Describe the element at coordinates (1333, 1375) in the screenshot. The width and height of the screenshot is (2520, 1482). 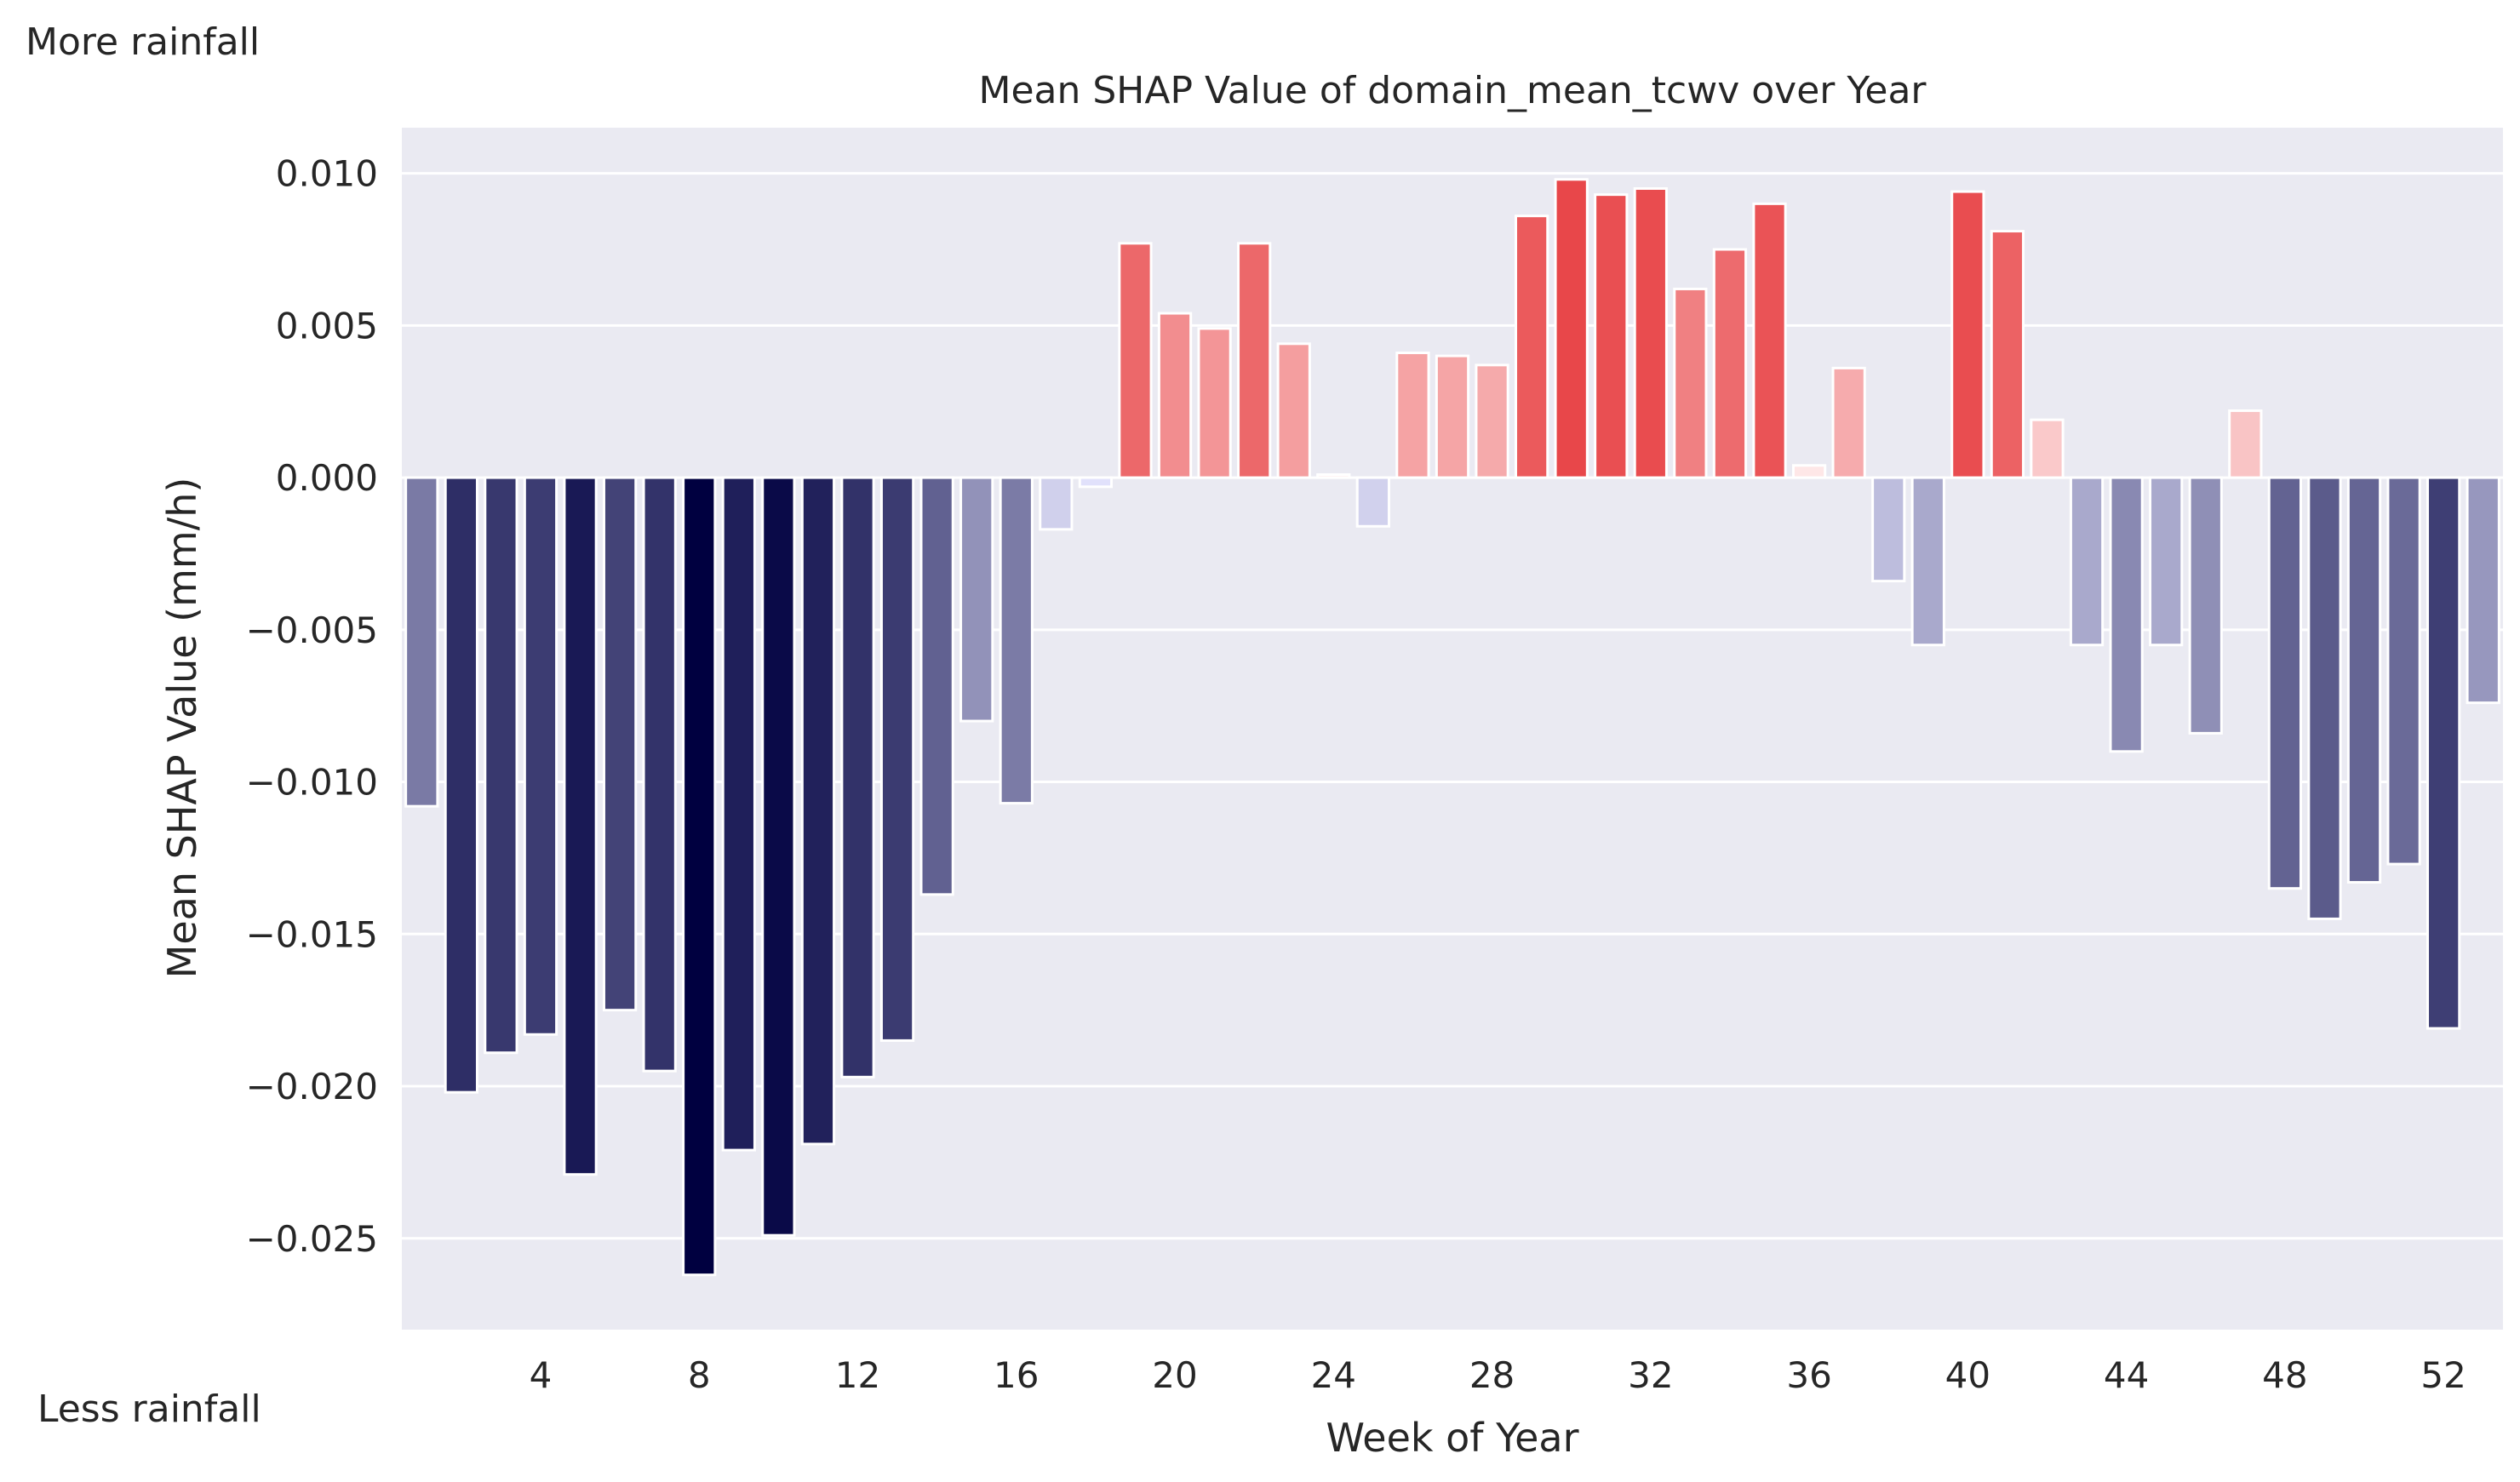
I see `x-tick-label: 24` at that location.